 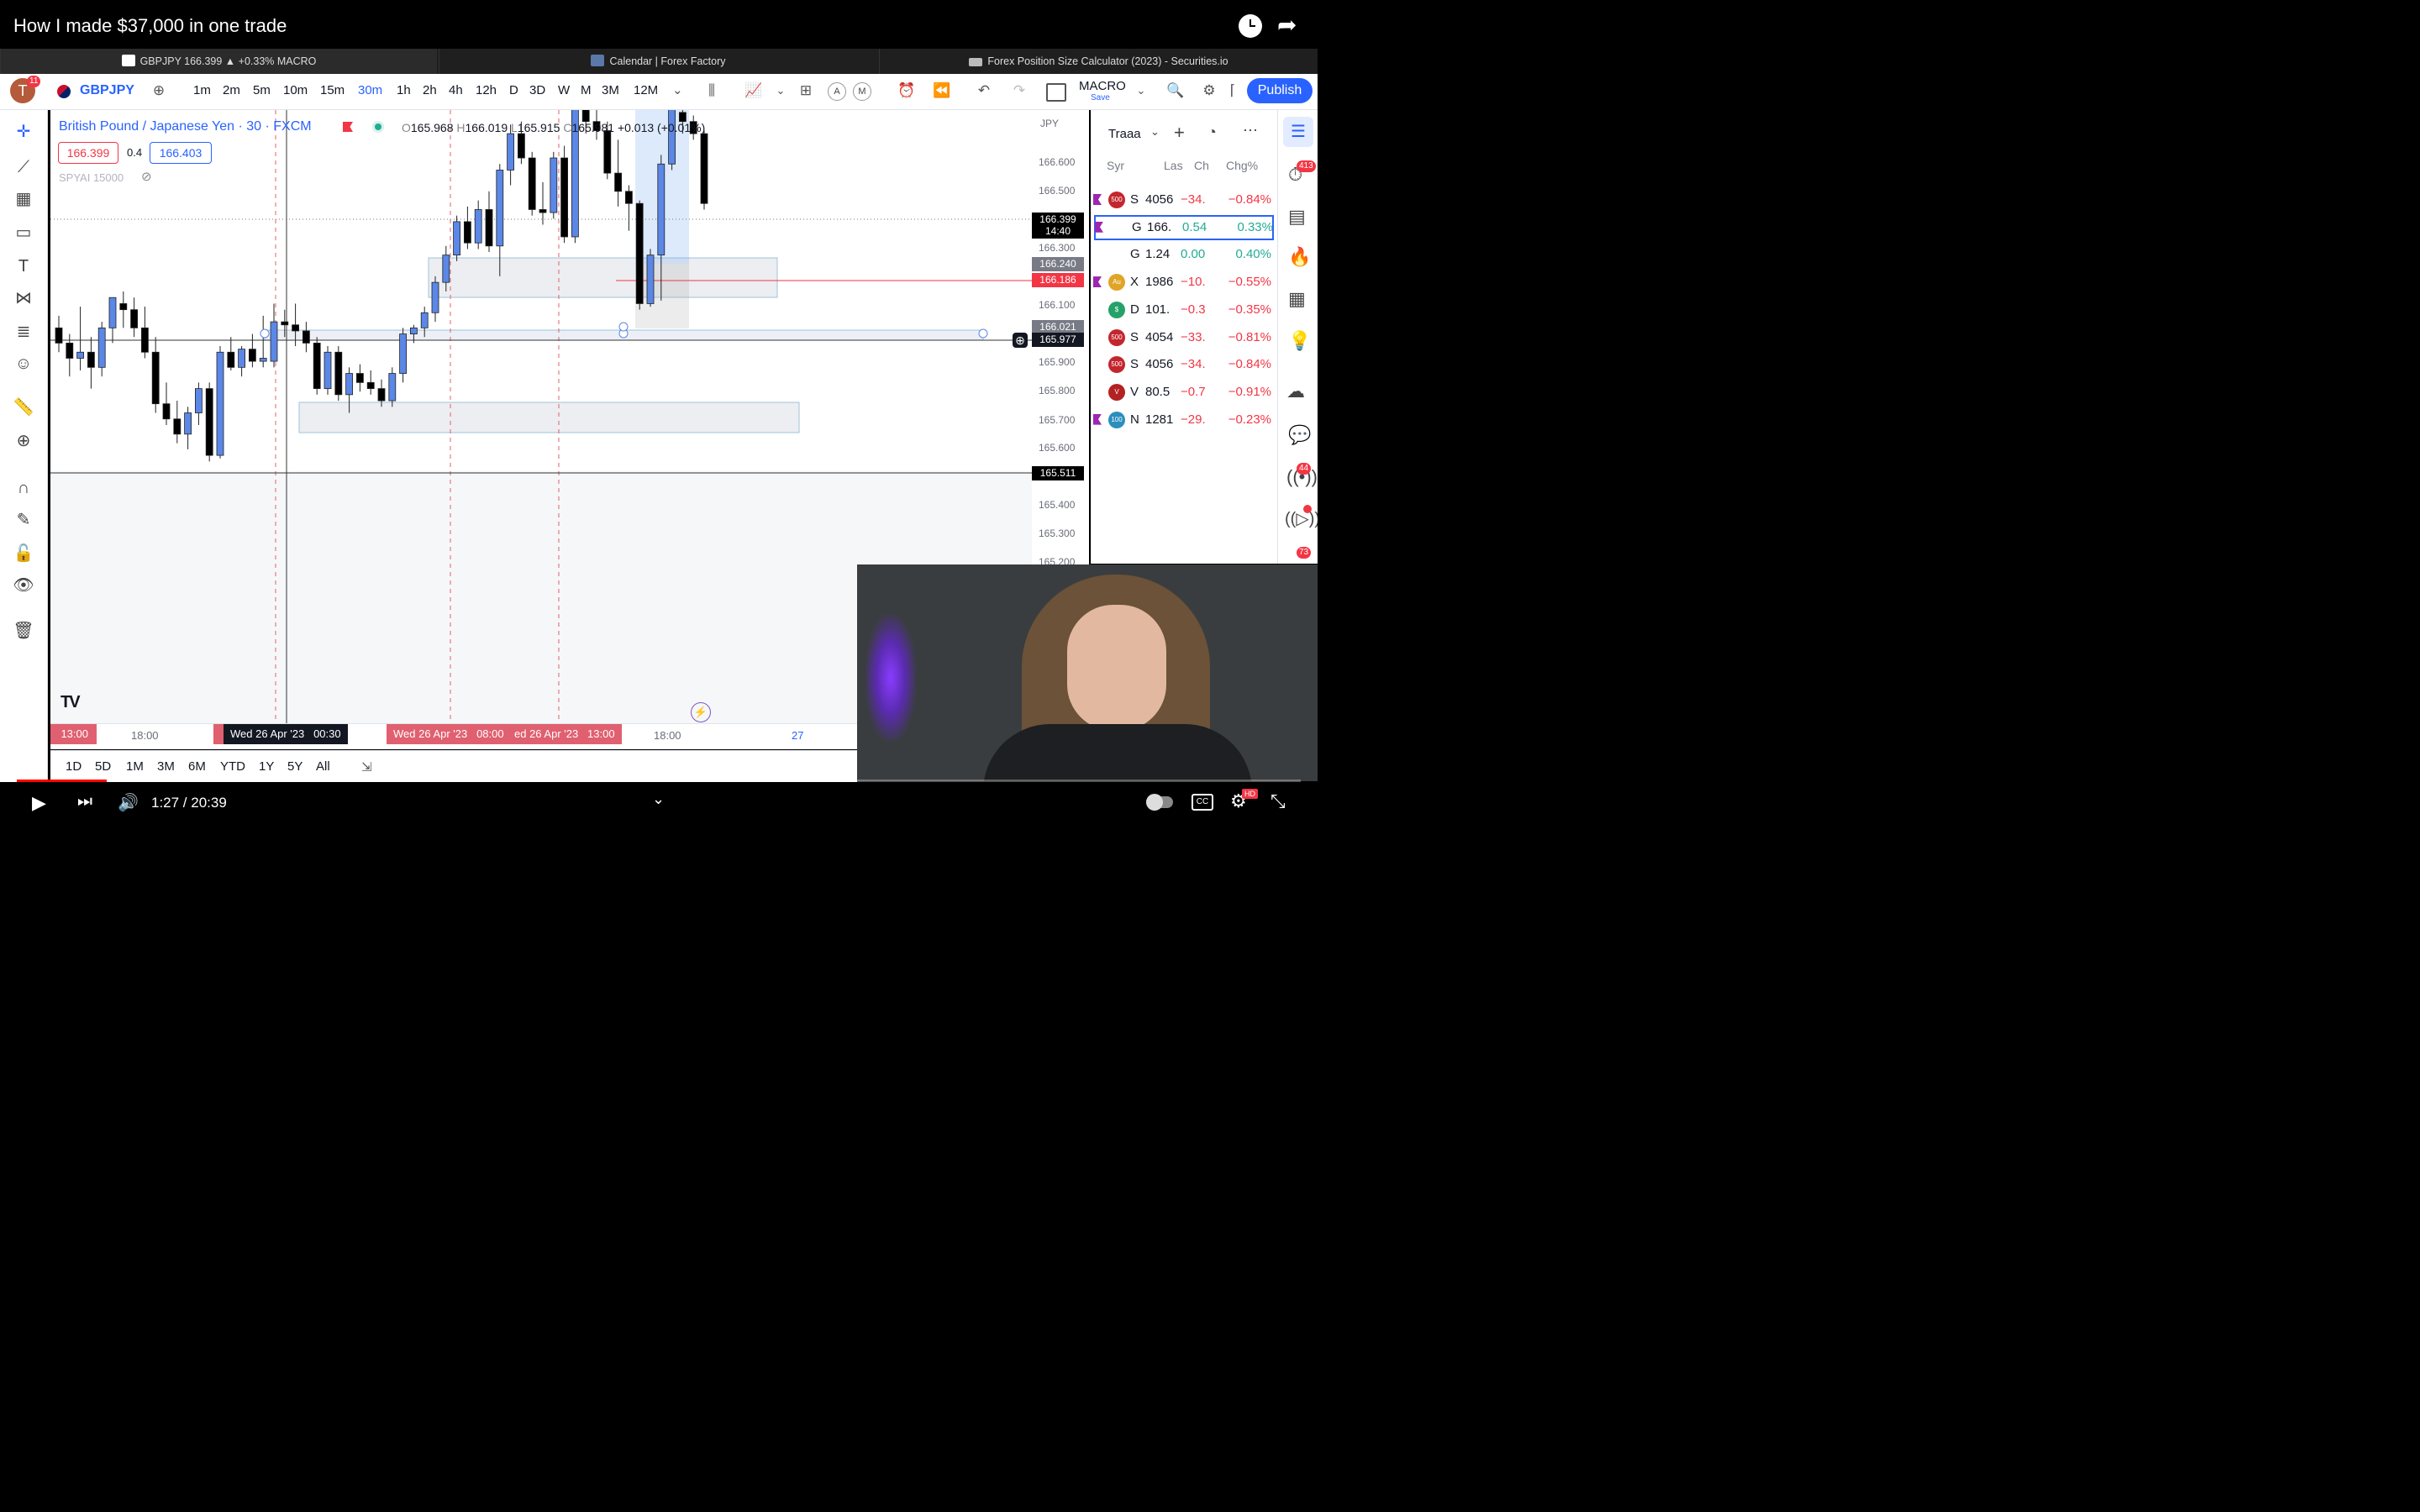 What do you see at coordinates (323, 766) in the screenshot?
I see `range-all: All` at bounding box center [323, 766].